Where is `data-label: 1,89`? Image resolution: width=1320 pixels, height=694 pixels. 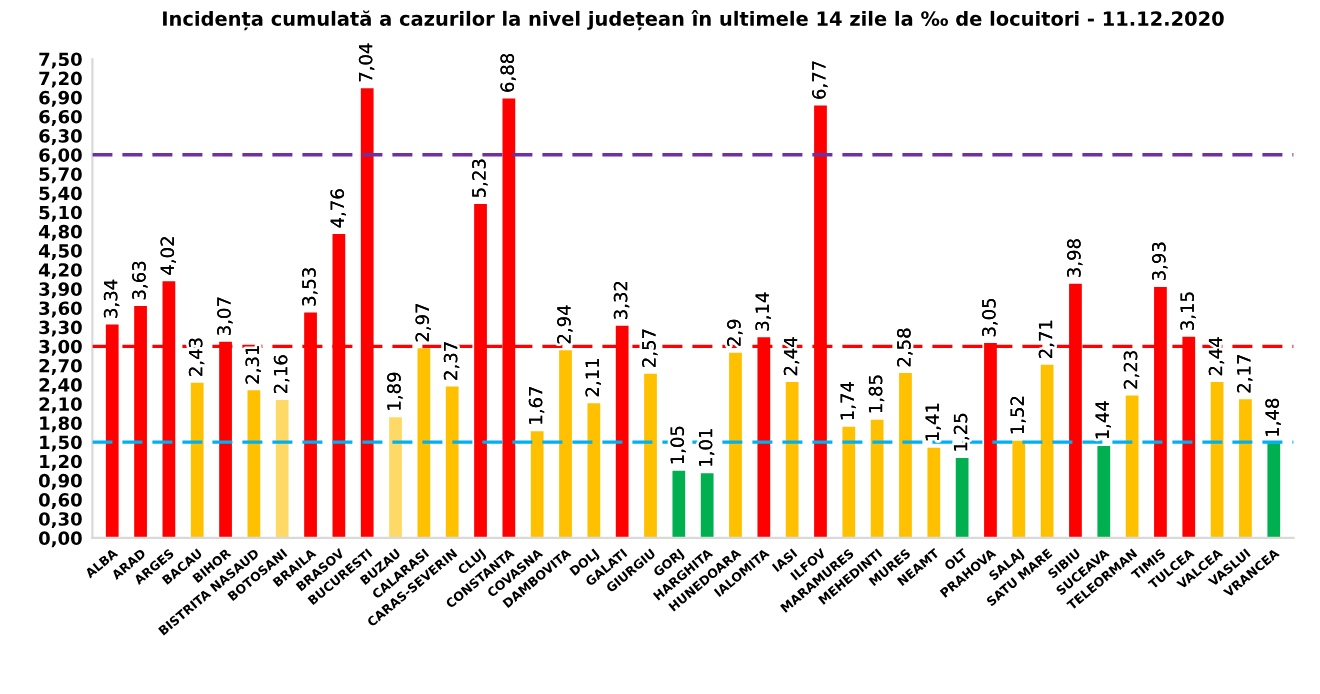 data-label: 1,89 is located at coordinates (395, 391).